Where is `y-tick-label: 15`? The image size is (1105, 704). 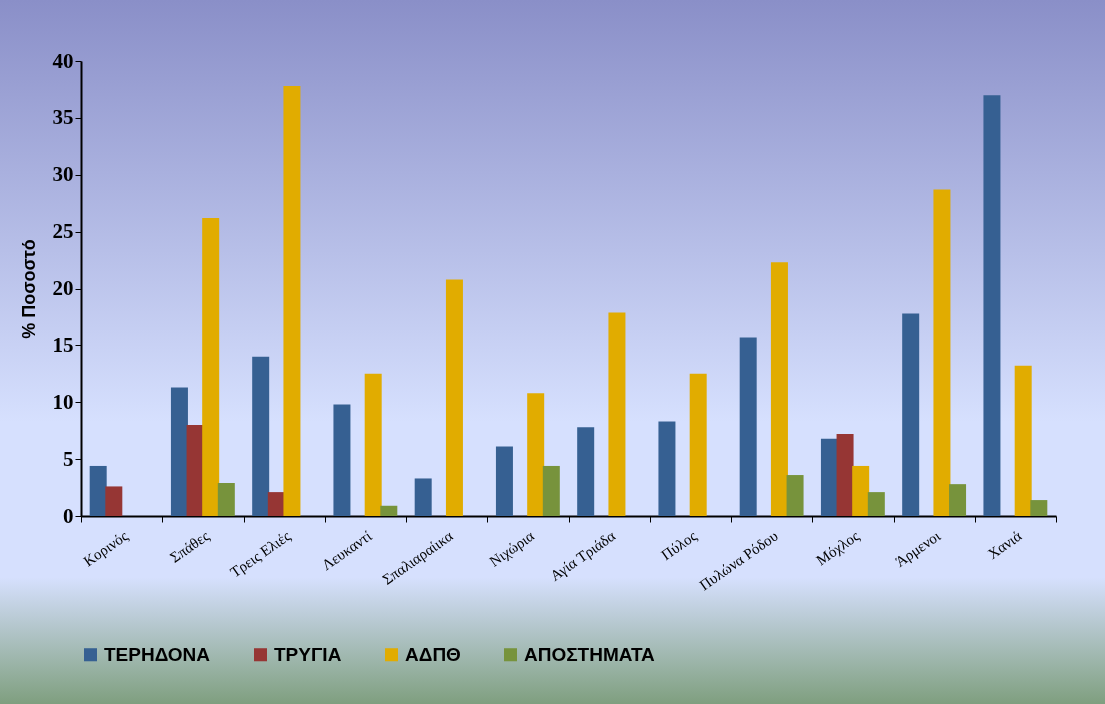
y-tick-label: 15 is located at coordinates (63, 344).